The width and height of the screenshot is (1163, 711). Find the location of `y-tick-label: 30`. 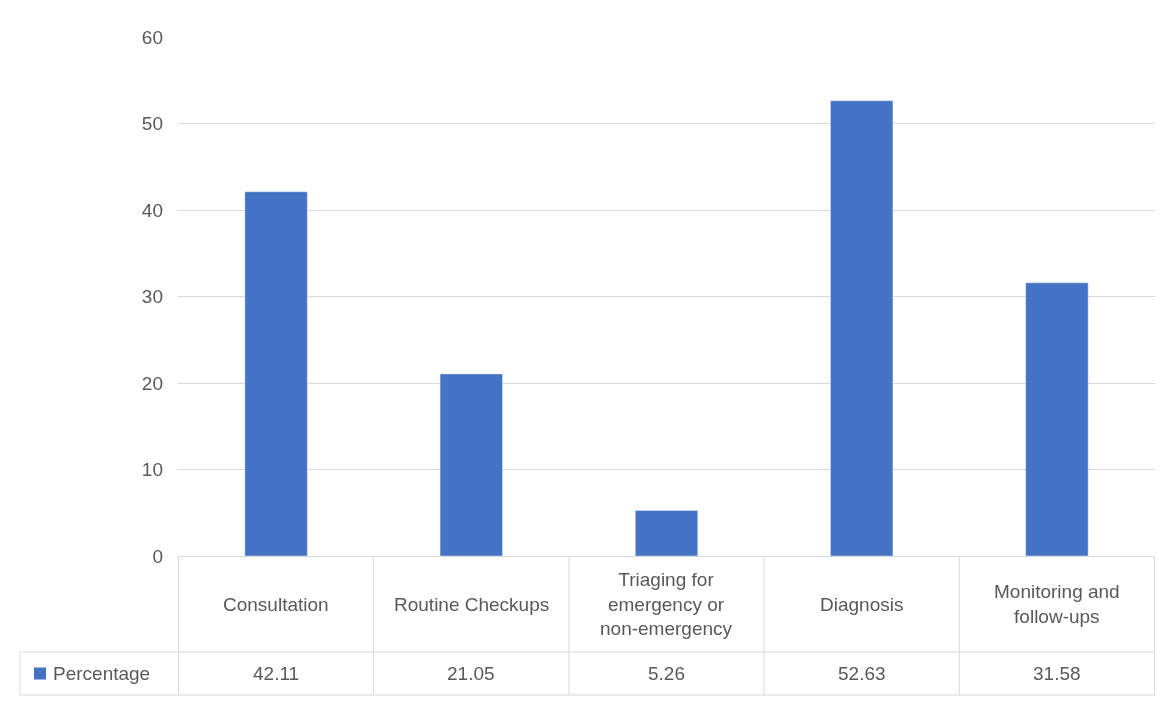

y-tick-label: 30 is located at coordinates (152, 297).